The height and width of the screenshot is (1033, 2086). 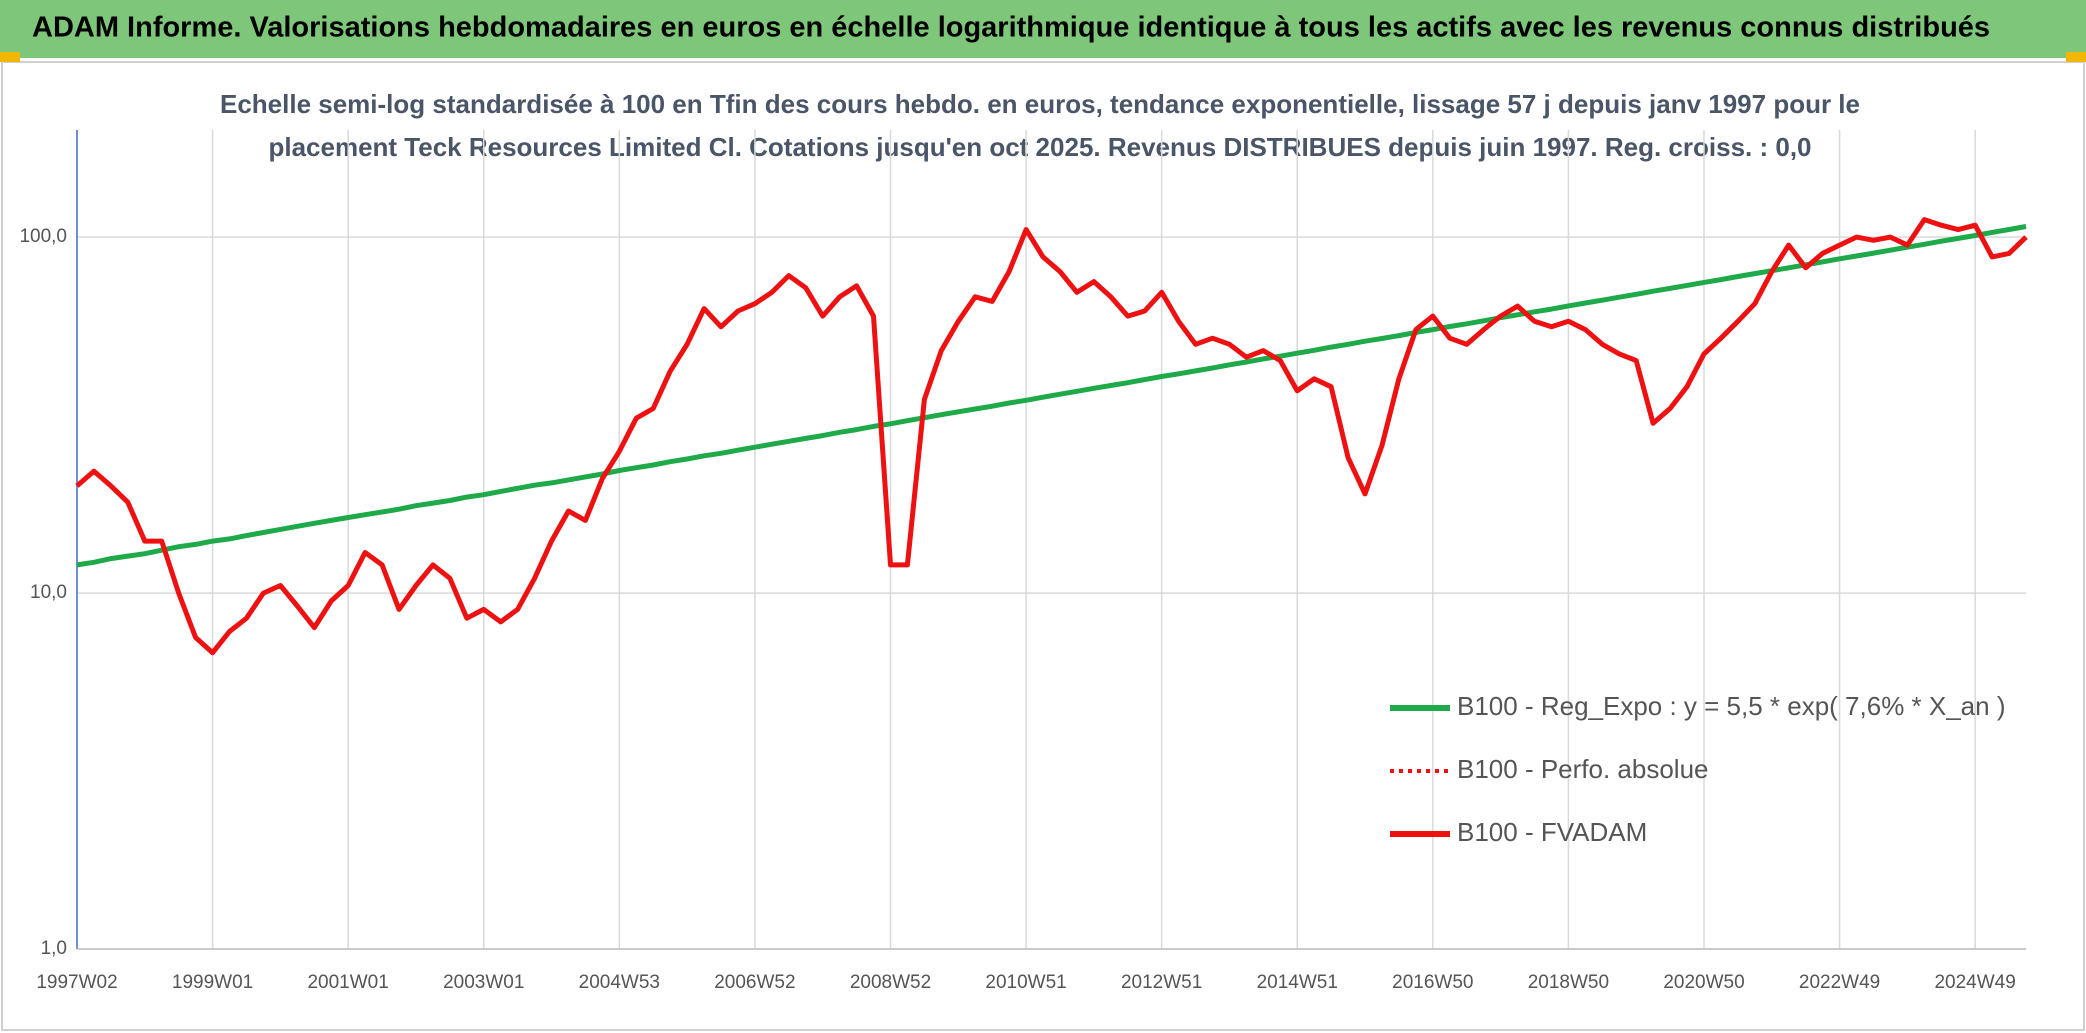 I want to click on x-tick-label: 2004W53, so click(x=619, y=982).